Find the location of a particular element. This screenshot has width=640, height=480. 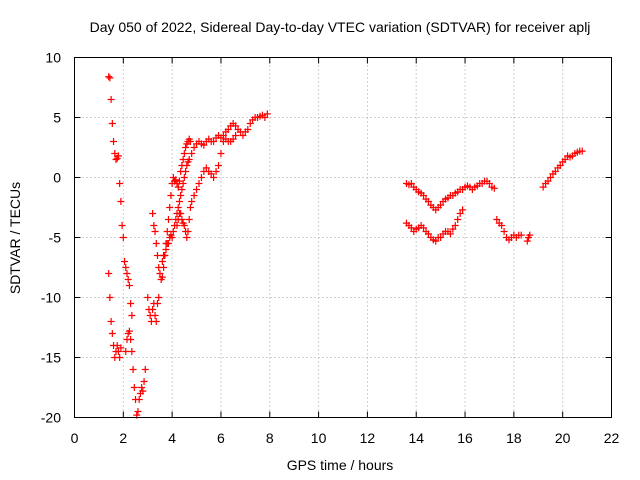

y-tick-label: -5 is located at coordinates (55, 238).